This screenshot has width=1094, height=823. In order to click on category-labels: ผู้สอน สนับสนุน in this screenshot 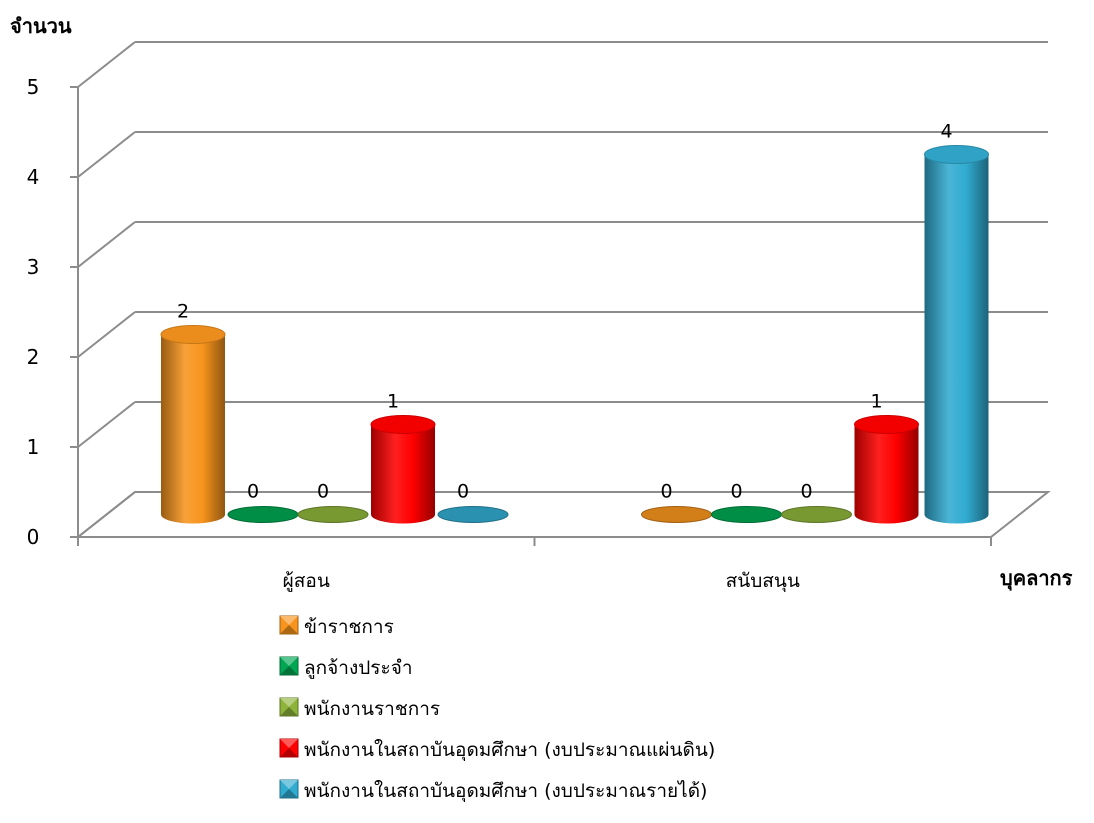, I will do `click(541, 581)`.